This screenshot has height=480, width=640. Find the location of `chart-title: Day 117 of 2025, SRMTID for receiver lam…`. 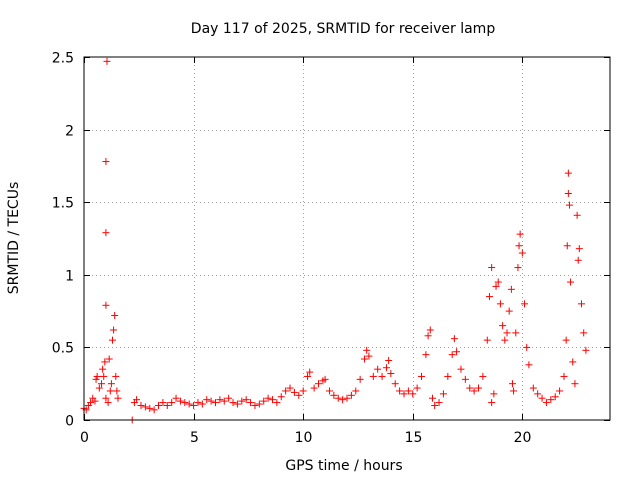

chart-title: Day 117 of 2025, SRMTID for receiver lam… is located at coordinates (343, 29).